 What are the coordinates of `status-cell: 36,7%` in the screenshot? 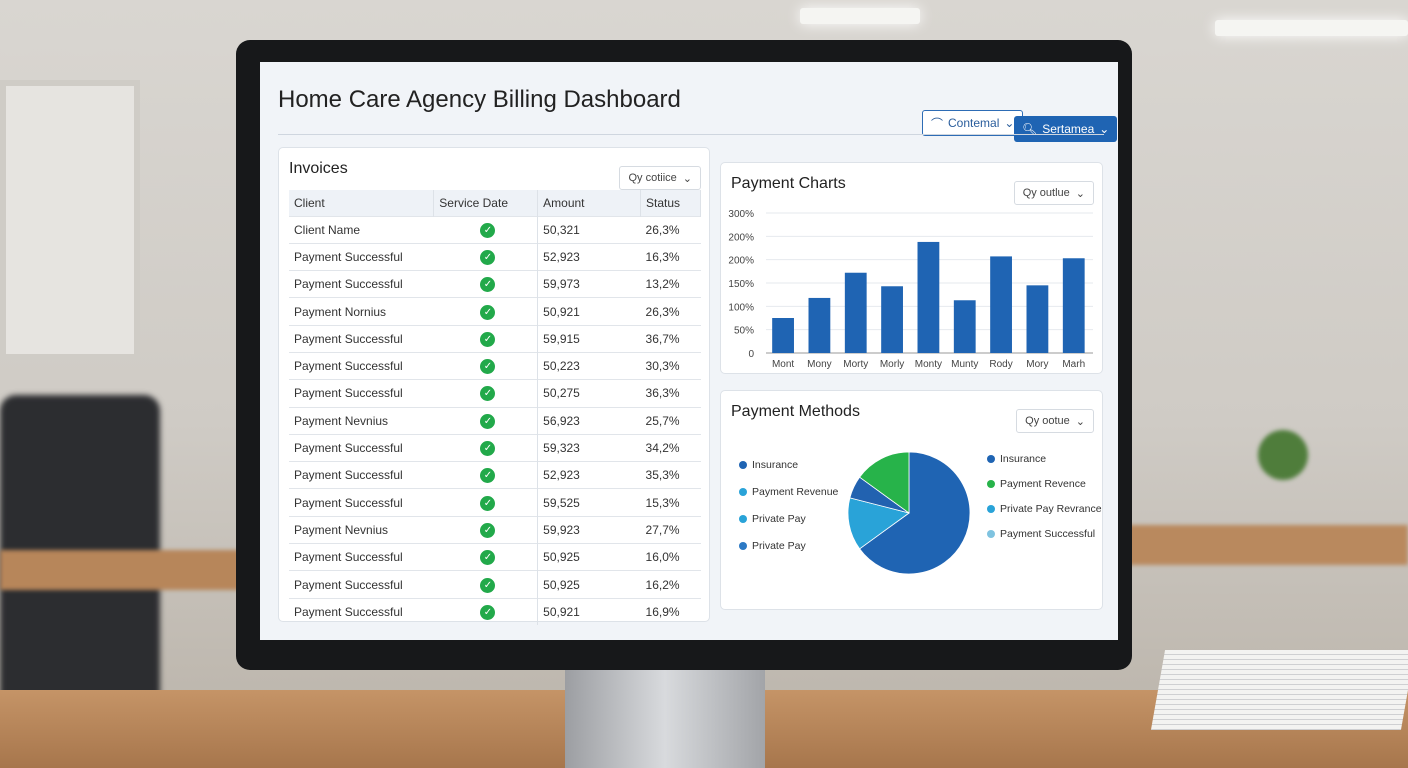 It's located at (670, 338).